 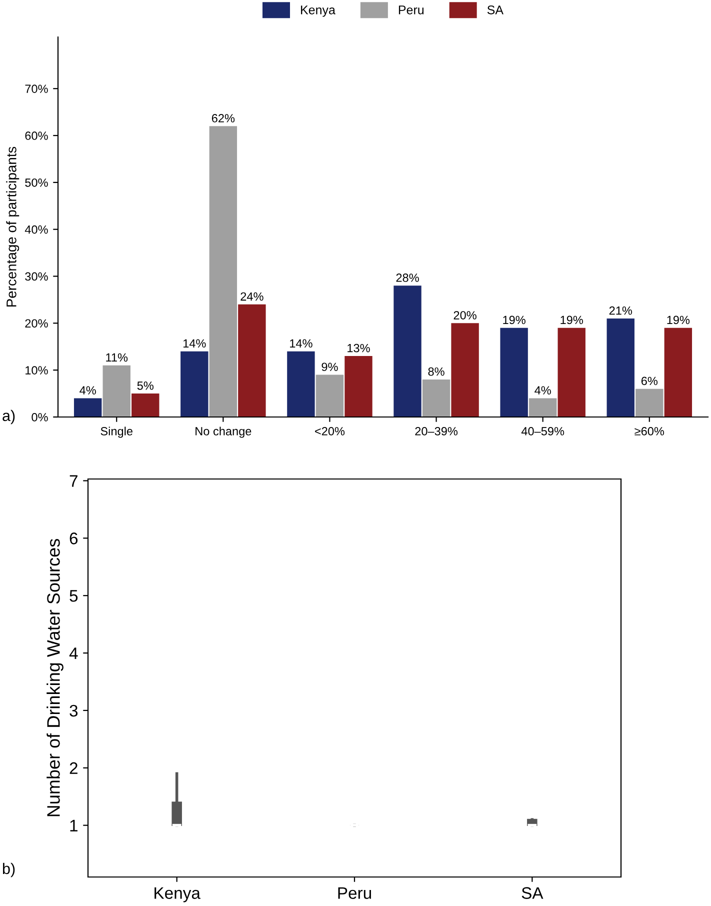 I want to click on data-label: 62%, so click(x=223, y=118).